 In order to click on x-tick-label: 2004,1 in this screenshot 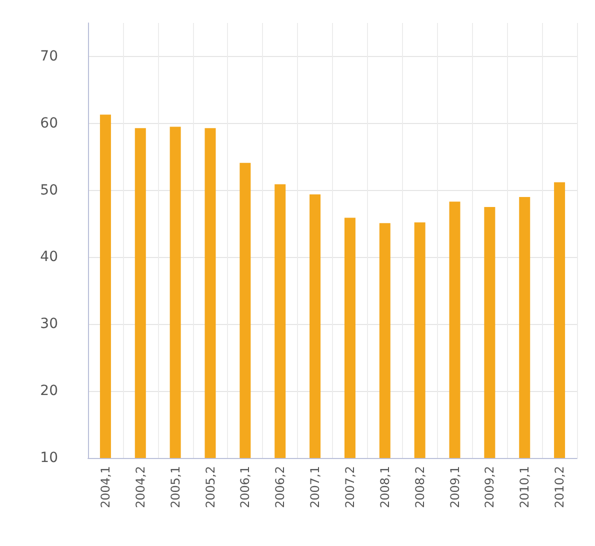, I will do `click(105, 487)`.